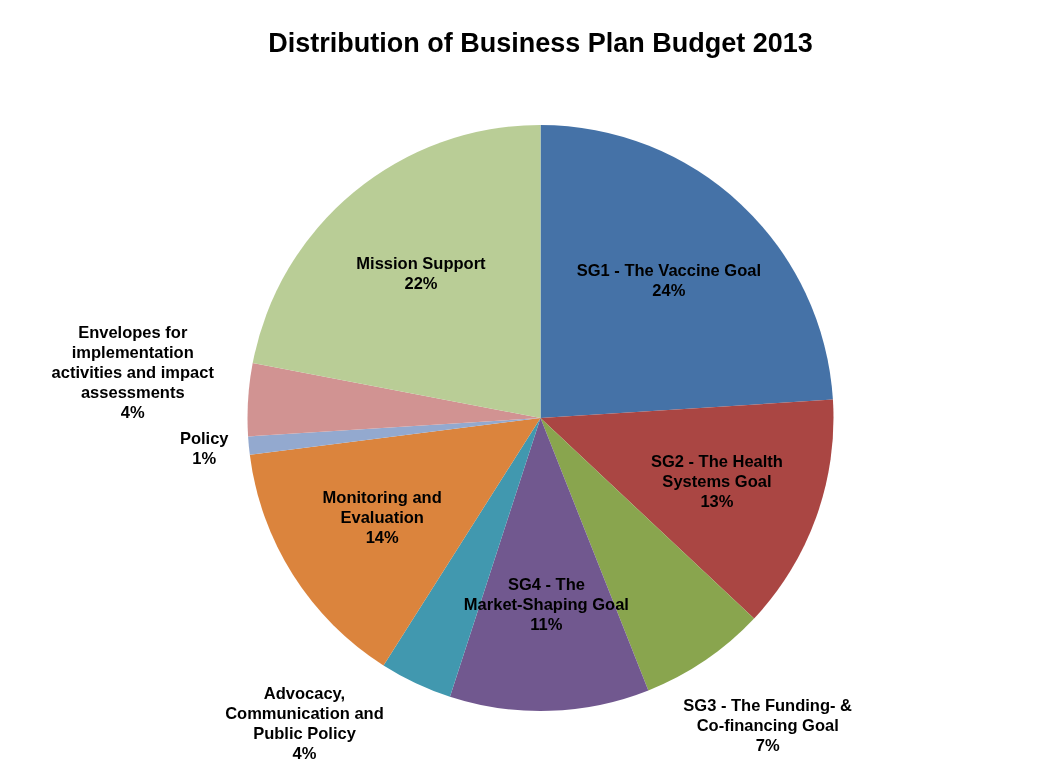  What do you see at coordinates (204, 457) in the screenshot?
I see `data-label: 1%` at bounding box center [204, 457].